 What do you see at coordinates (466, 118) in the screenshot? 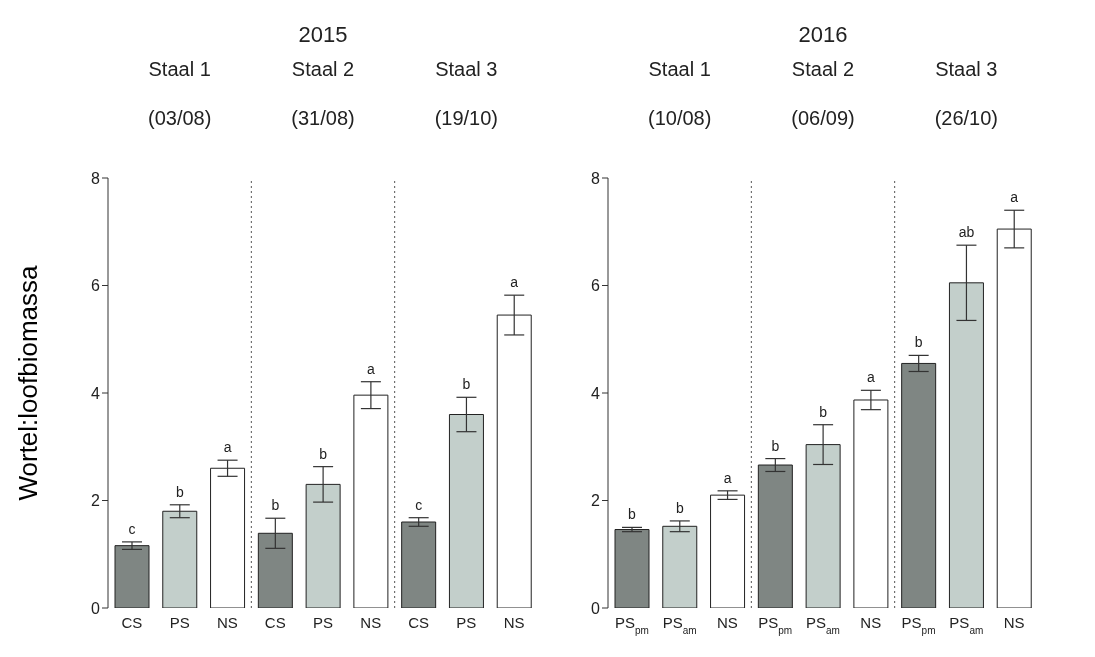
I see `text: (19/10)` at bounding box center [466, 118].